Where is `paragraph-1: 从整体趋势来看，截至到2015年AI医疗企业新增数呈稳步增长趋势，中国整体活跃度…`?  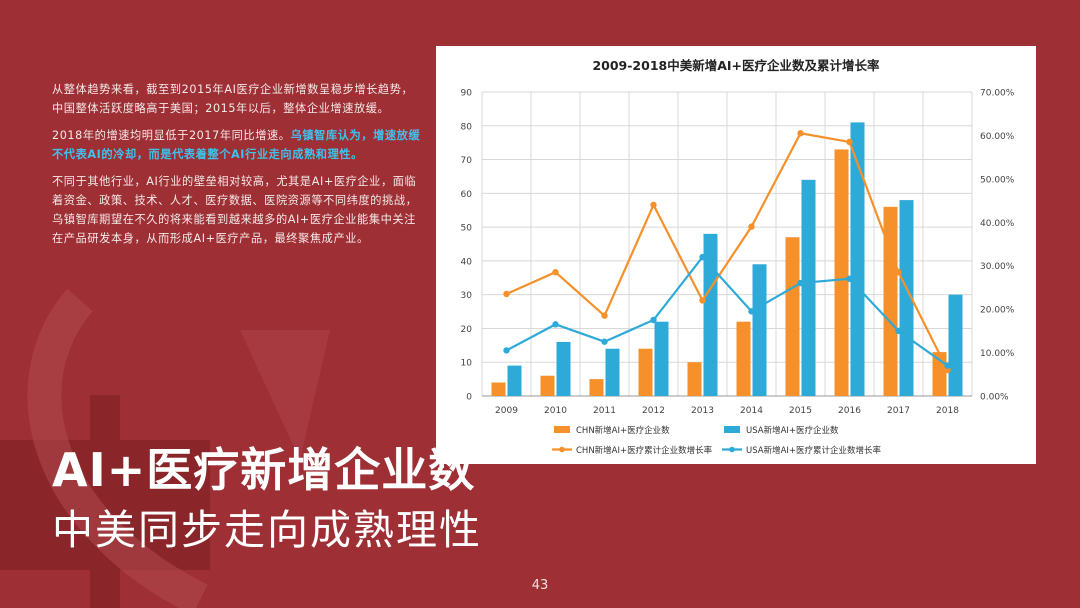
paragraph-1: 从整体趋势来看，截至到2015年AI医疗企业新增数呈稳步增长趋势，中国整体活跃度… is located at coordinates (233, 99).